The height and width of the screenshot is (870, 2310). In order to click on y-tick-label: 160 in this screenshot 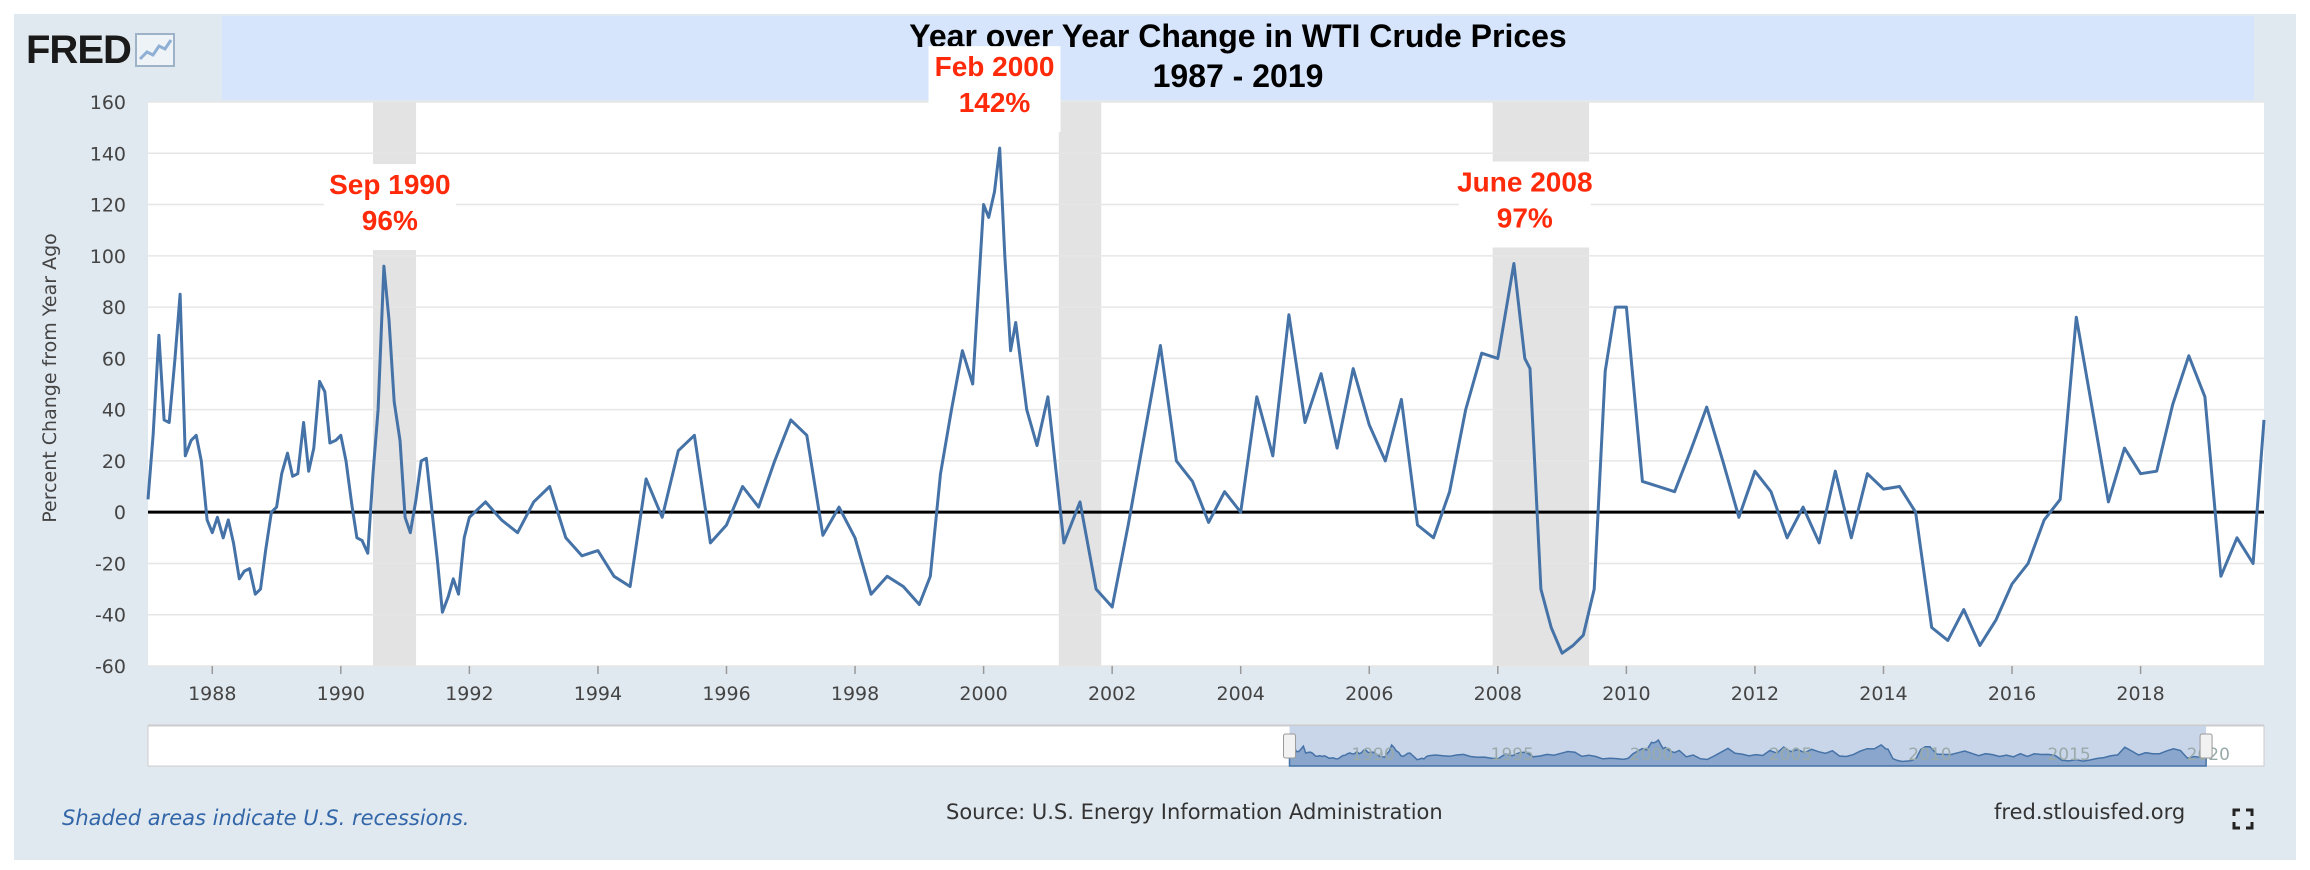, I will do `click(108, 103)`.